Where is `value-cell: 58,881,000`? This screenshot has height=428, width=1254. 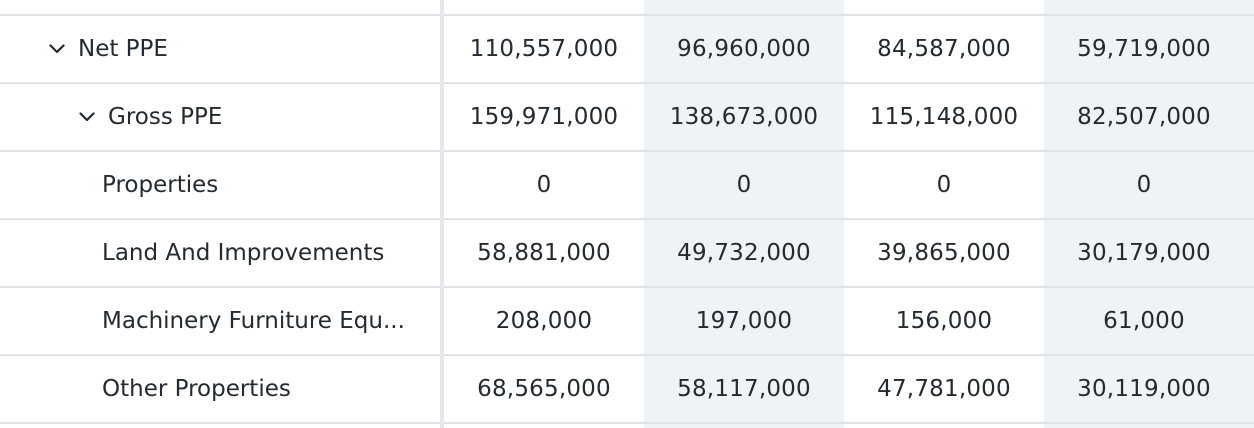 value-cell: 58,881,000 is located at coordinates (544, 253).